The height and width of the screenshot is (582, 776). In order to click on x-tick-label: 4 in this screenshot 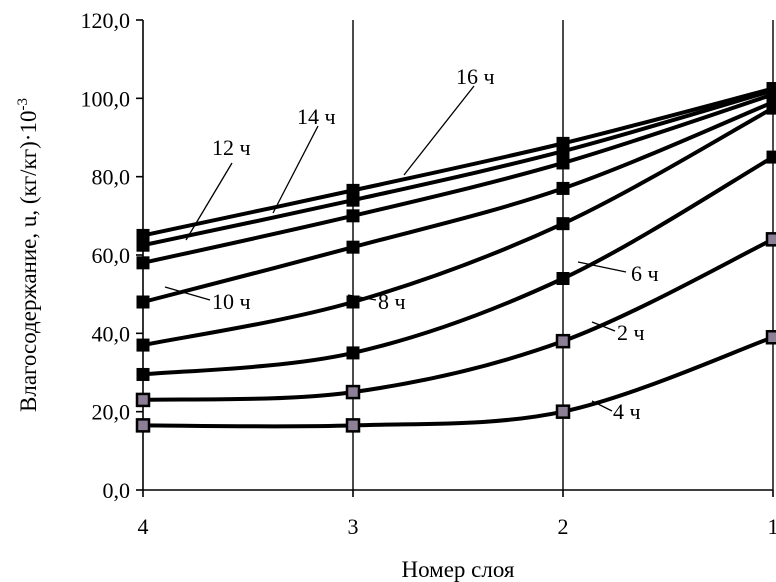, I will do `click(143, 526)`.